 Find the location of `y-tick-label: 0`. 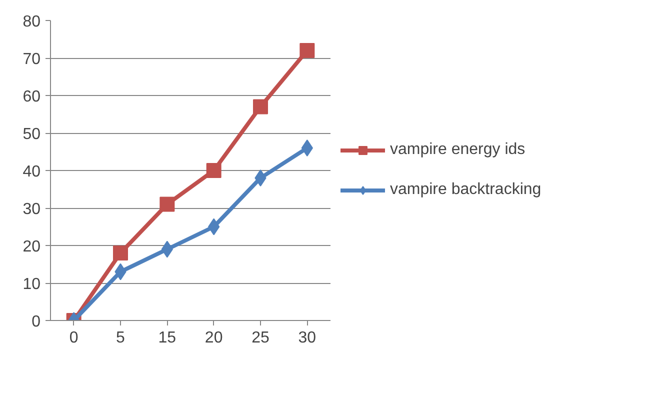

y-tick-label: 0 is located at coordinates (36, 322).